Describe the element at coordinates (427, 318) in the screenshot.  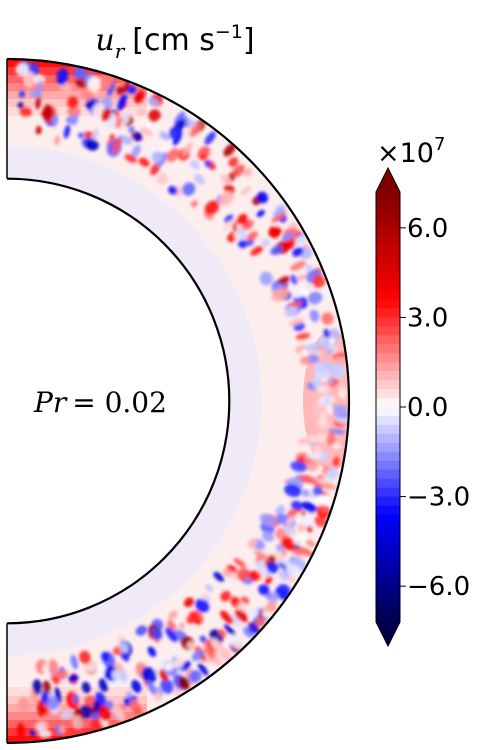
I see `colorbar-tick-label: 3.0` at that location.